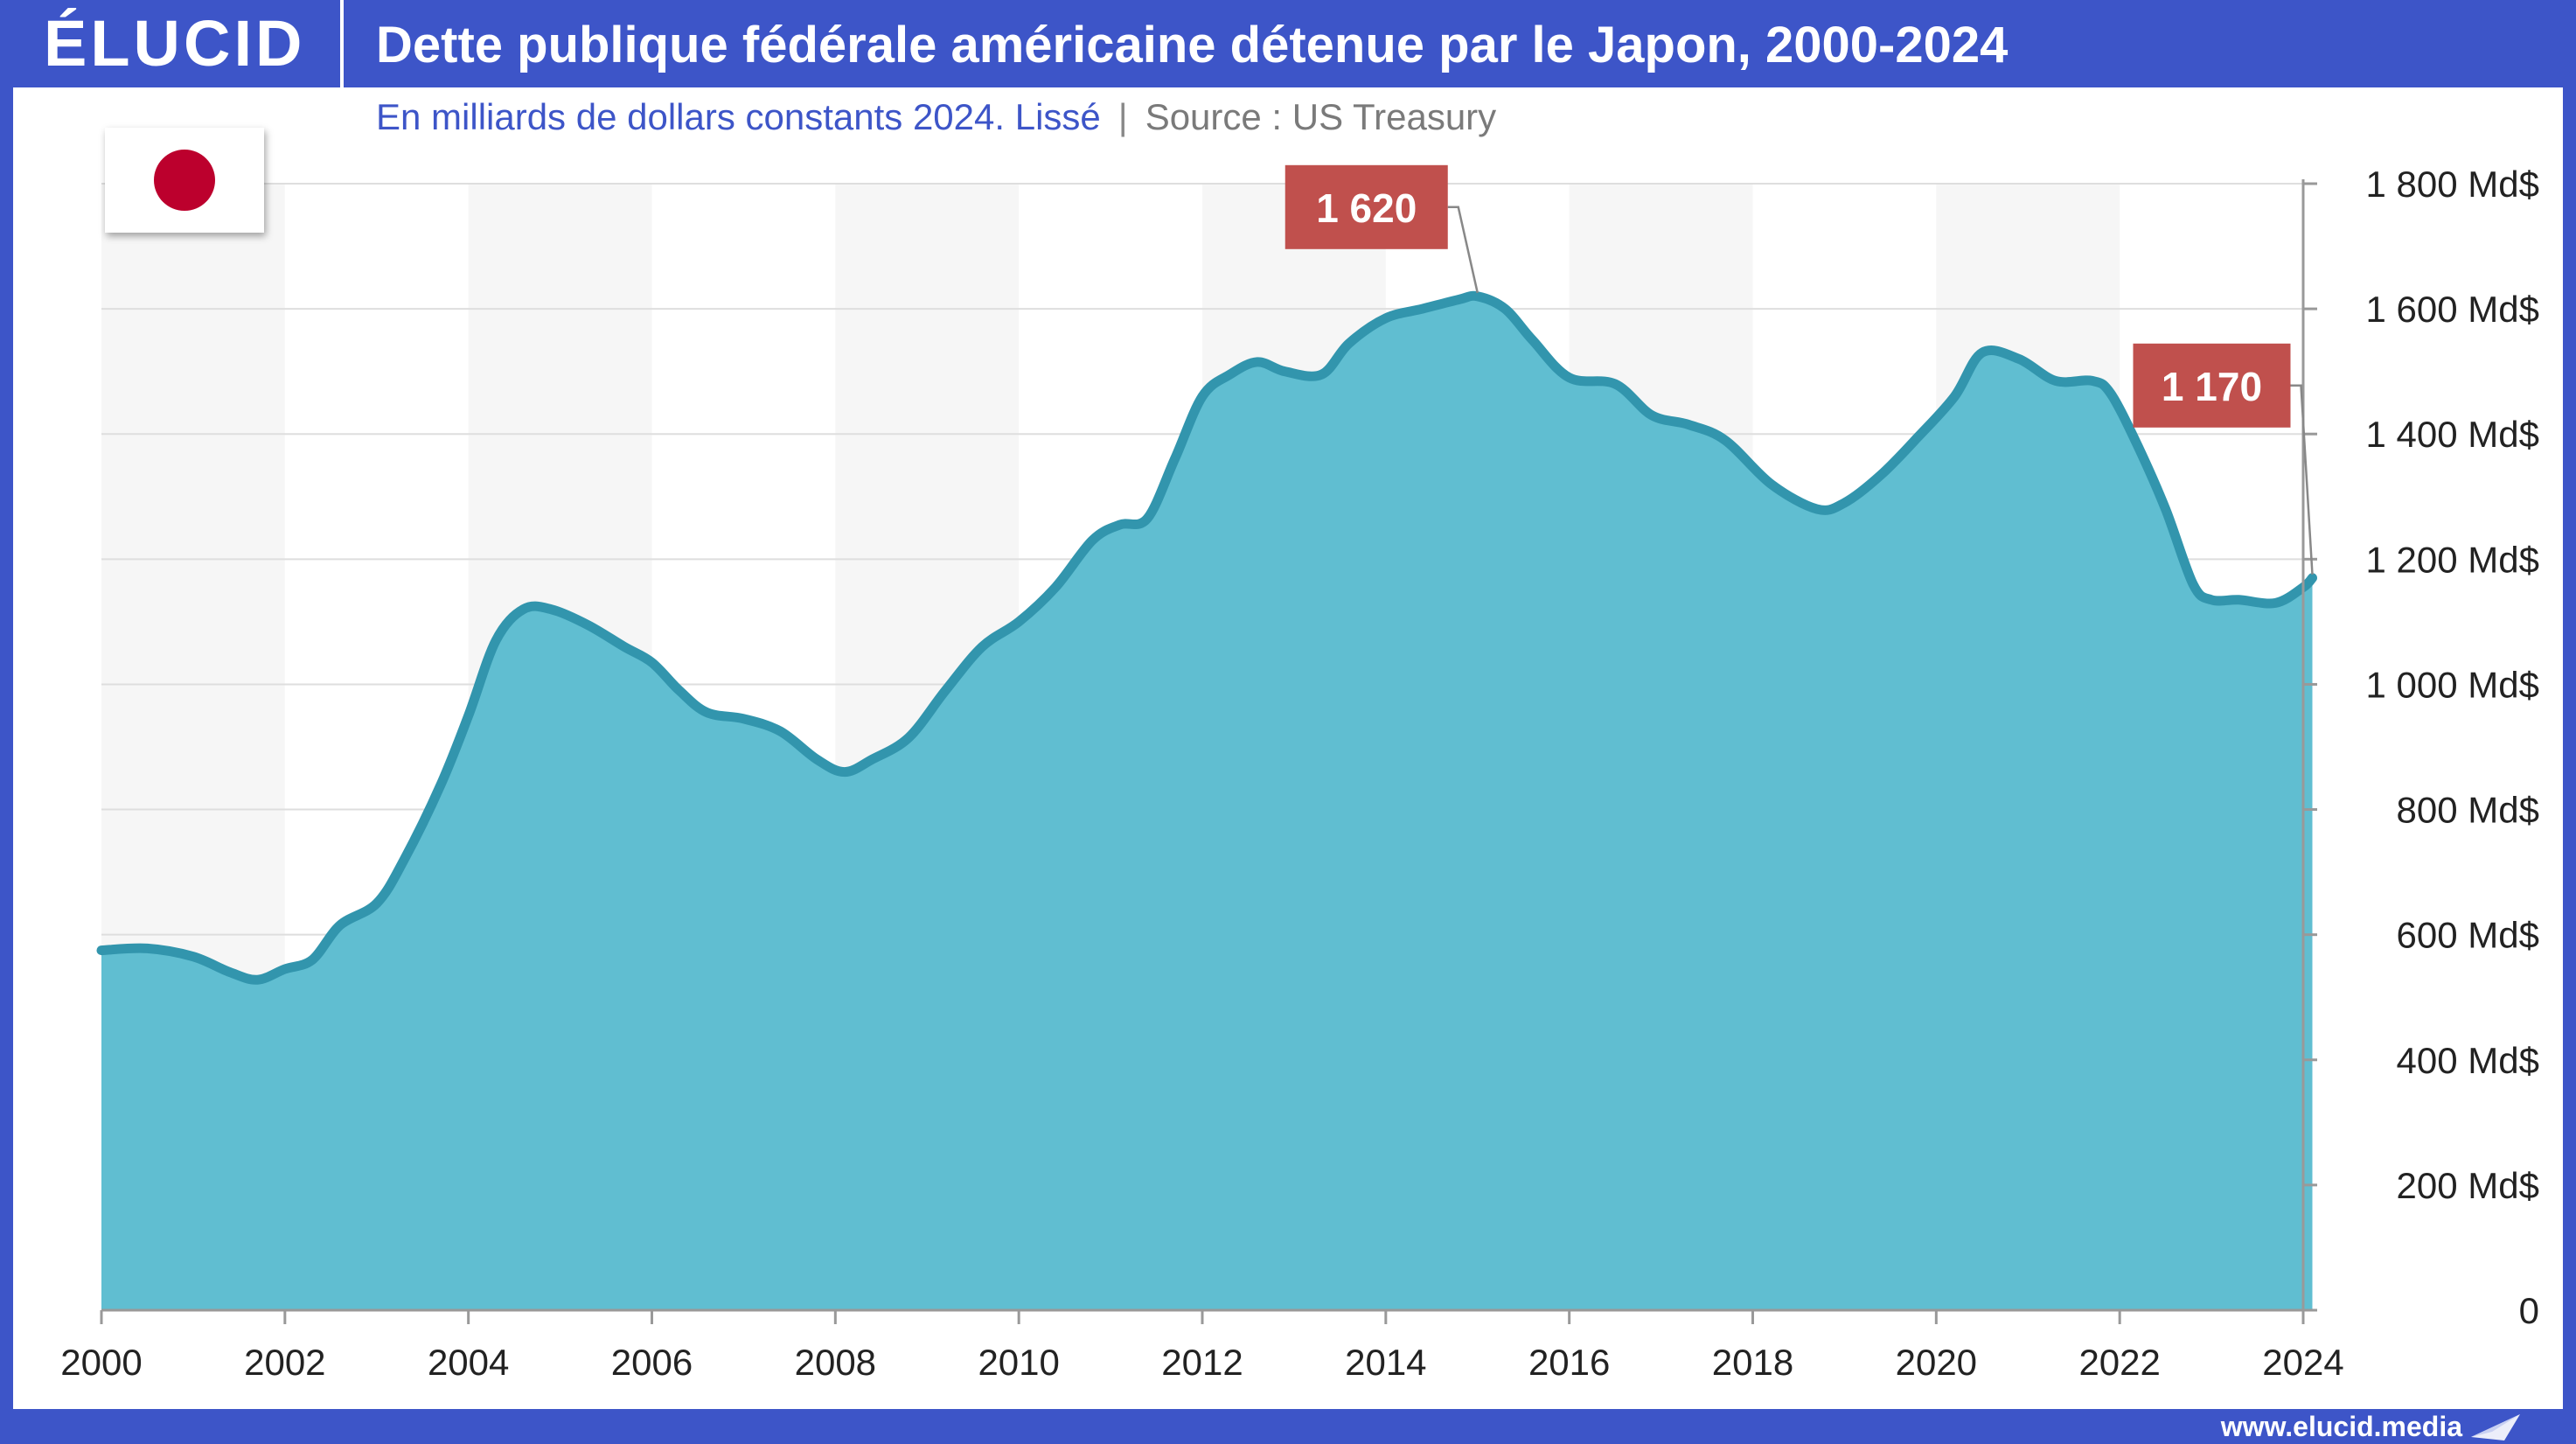 This screenshot has width=2576, height=1444. Describe the element at coordinates (1385, 1362) in the screenshot. I see `x-tick-label: 2014` at that location.